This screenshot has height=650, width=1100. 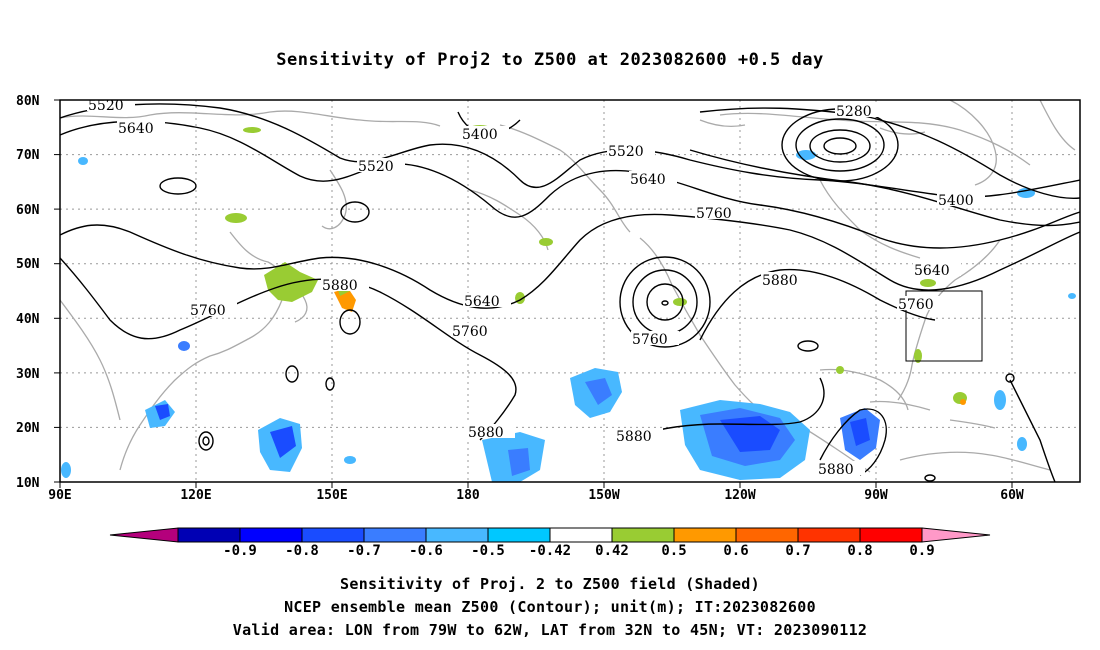 What do you see at coordinates (1012, 495) in the screenshot?
I see `lon-label: 60W` at bounding box center [1012, 495].